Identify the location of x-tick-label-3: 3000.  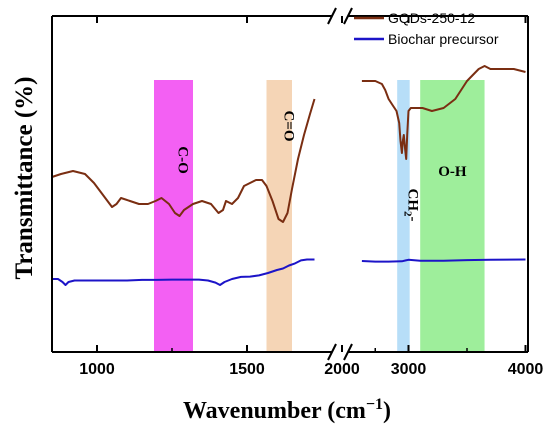
(409, 369).